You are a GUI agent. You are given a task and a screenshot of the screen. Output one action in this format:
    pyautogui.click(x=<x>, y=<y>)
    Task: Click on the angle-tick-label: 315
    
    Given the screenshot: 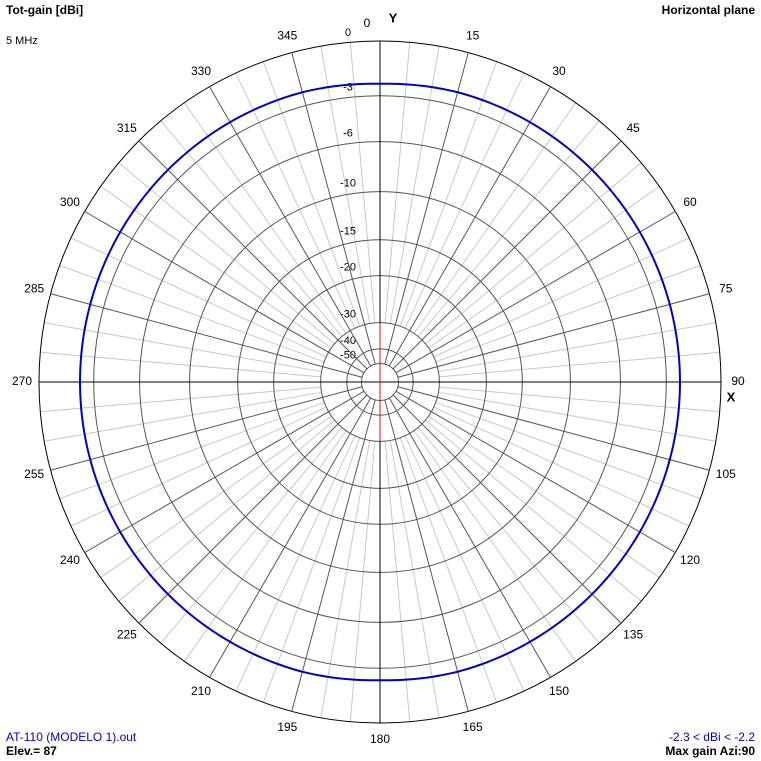 What is the action you would take?
    pyautogui.click(x=127, y=128)
    